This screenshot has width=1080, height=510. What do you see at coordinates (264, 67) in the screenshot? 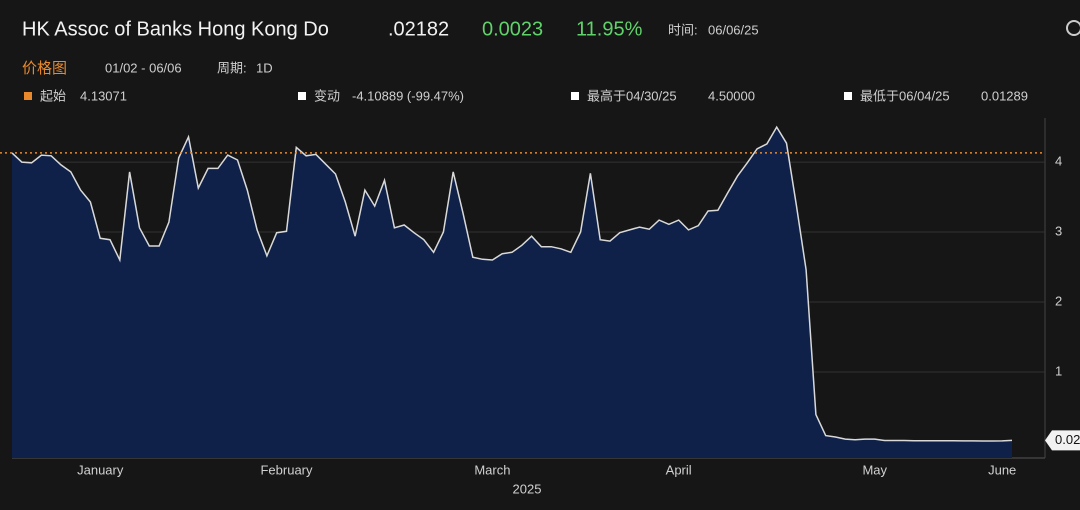
I see `period: 1D` at bounding box center [264, 67].